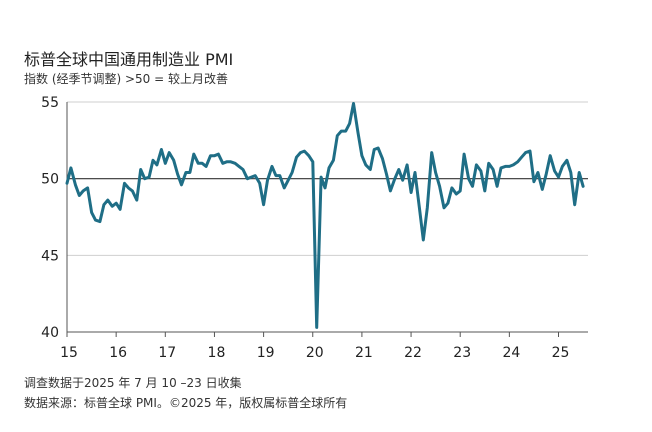 The image size is (652, 432). I want to click on x-tick-label-24: 24, so click(511, 353).